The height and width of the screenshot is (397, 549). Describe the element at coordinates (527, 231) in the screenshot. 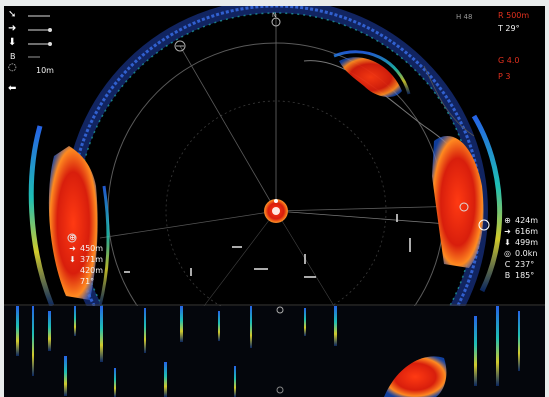

I see `readout-value: 616m` at that location.